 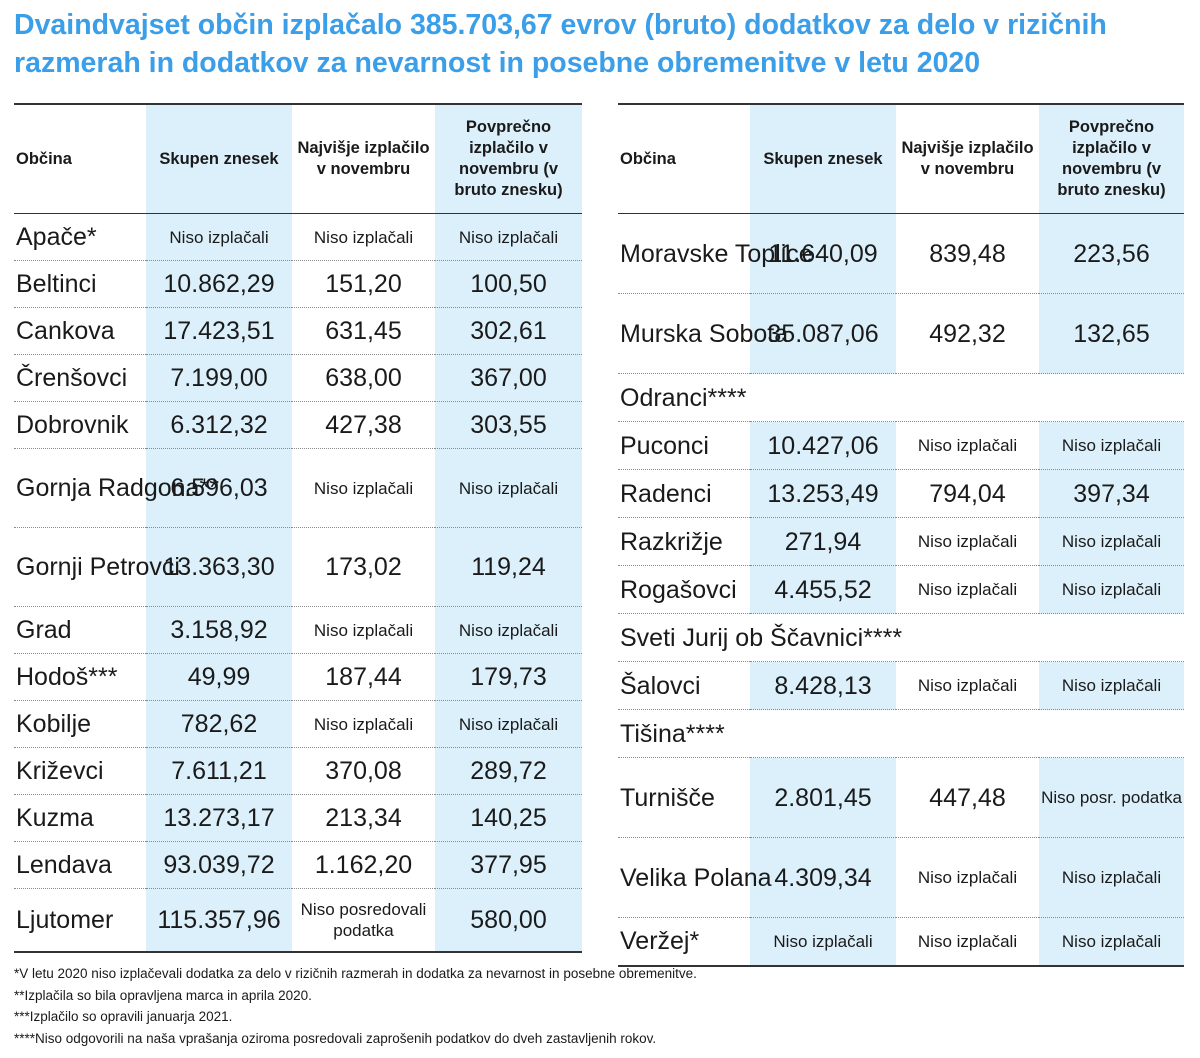 I want to click on total-amount-cell: 13.273,17, so click(x=219, y=818).